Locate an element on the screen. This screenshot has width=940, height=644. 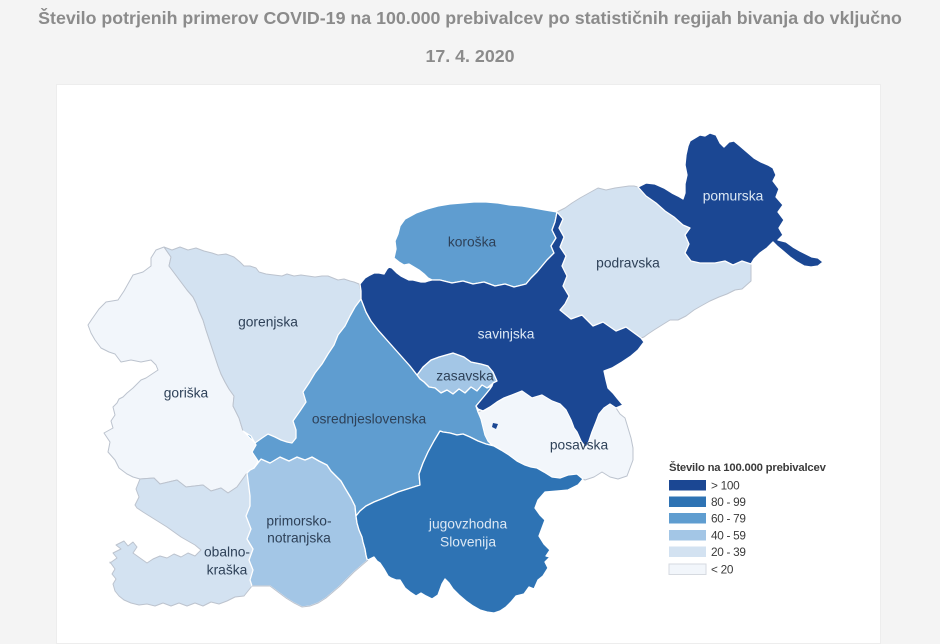
svg-text: primorsko- is located at coordinates (298, 521).